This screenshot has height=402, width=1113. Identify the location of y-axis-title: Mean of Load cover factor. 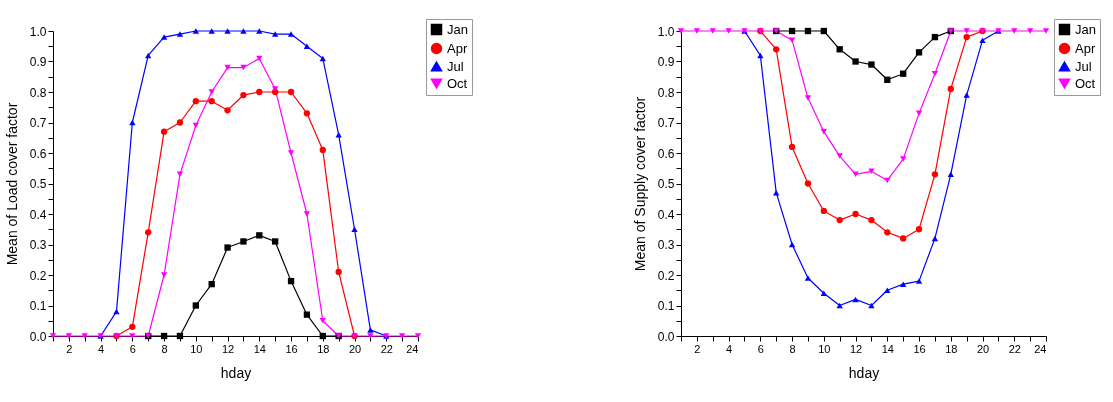
(11, 184).